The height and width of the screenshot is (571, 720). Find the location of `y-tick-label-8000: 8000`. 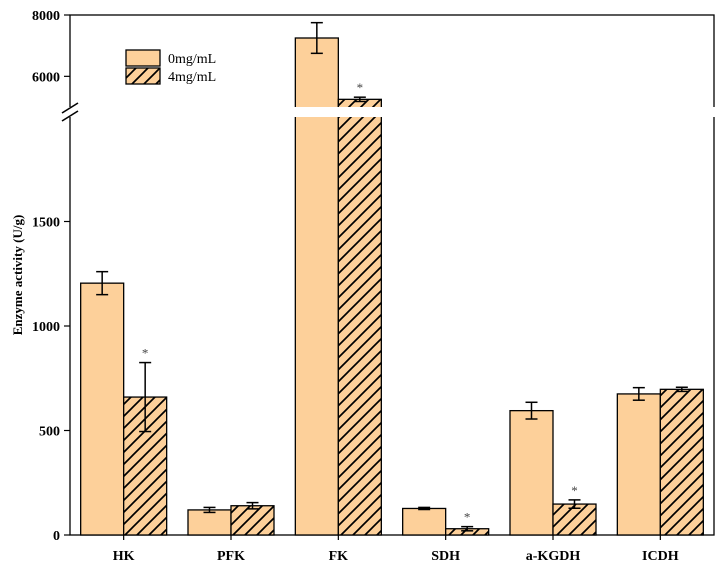

y-tick-label-8000: 8000 is located at coordinates (46, 16).